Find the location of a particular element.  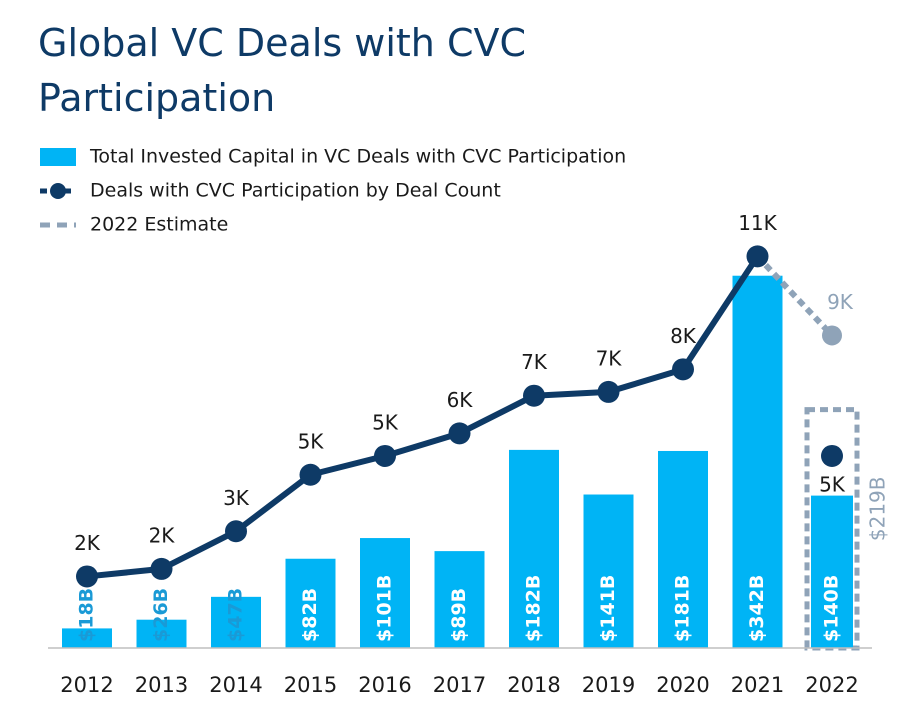

estimate-connector is located at coordinates (795, 296).